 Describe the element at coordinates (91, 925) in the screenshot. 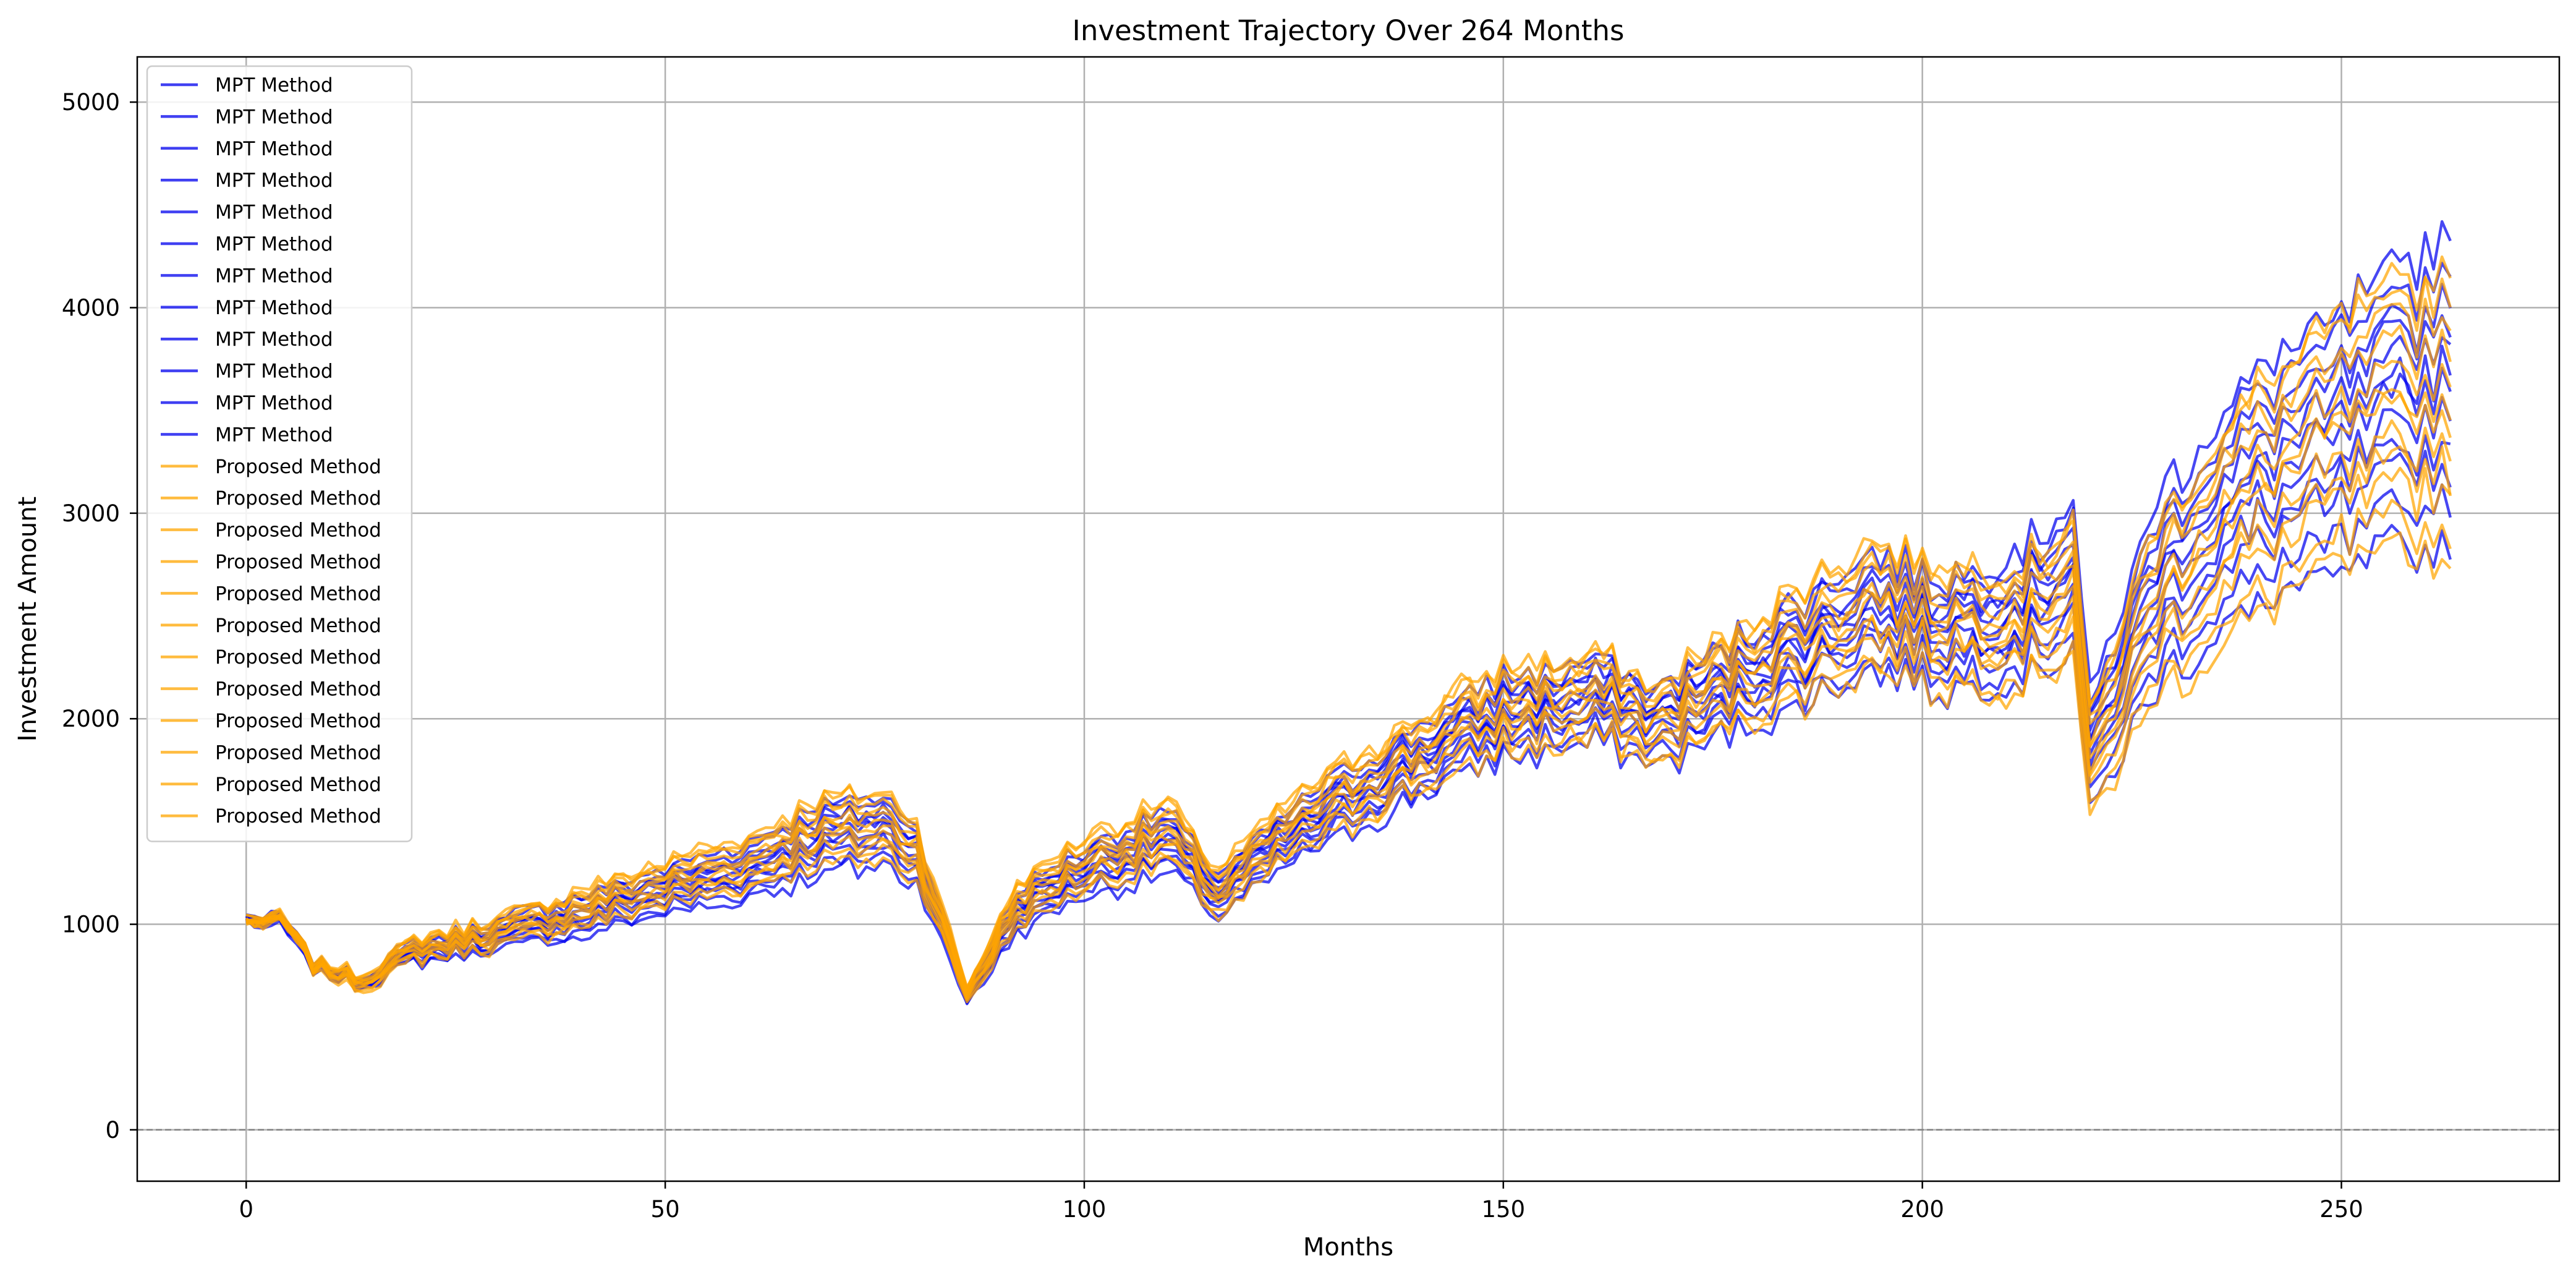

I see `y-tick-label: 1000` at that location.